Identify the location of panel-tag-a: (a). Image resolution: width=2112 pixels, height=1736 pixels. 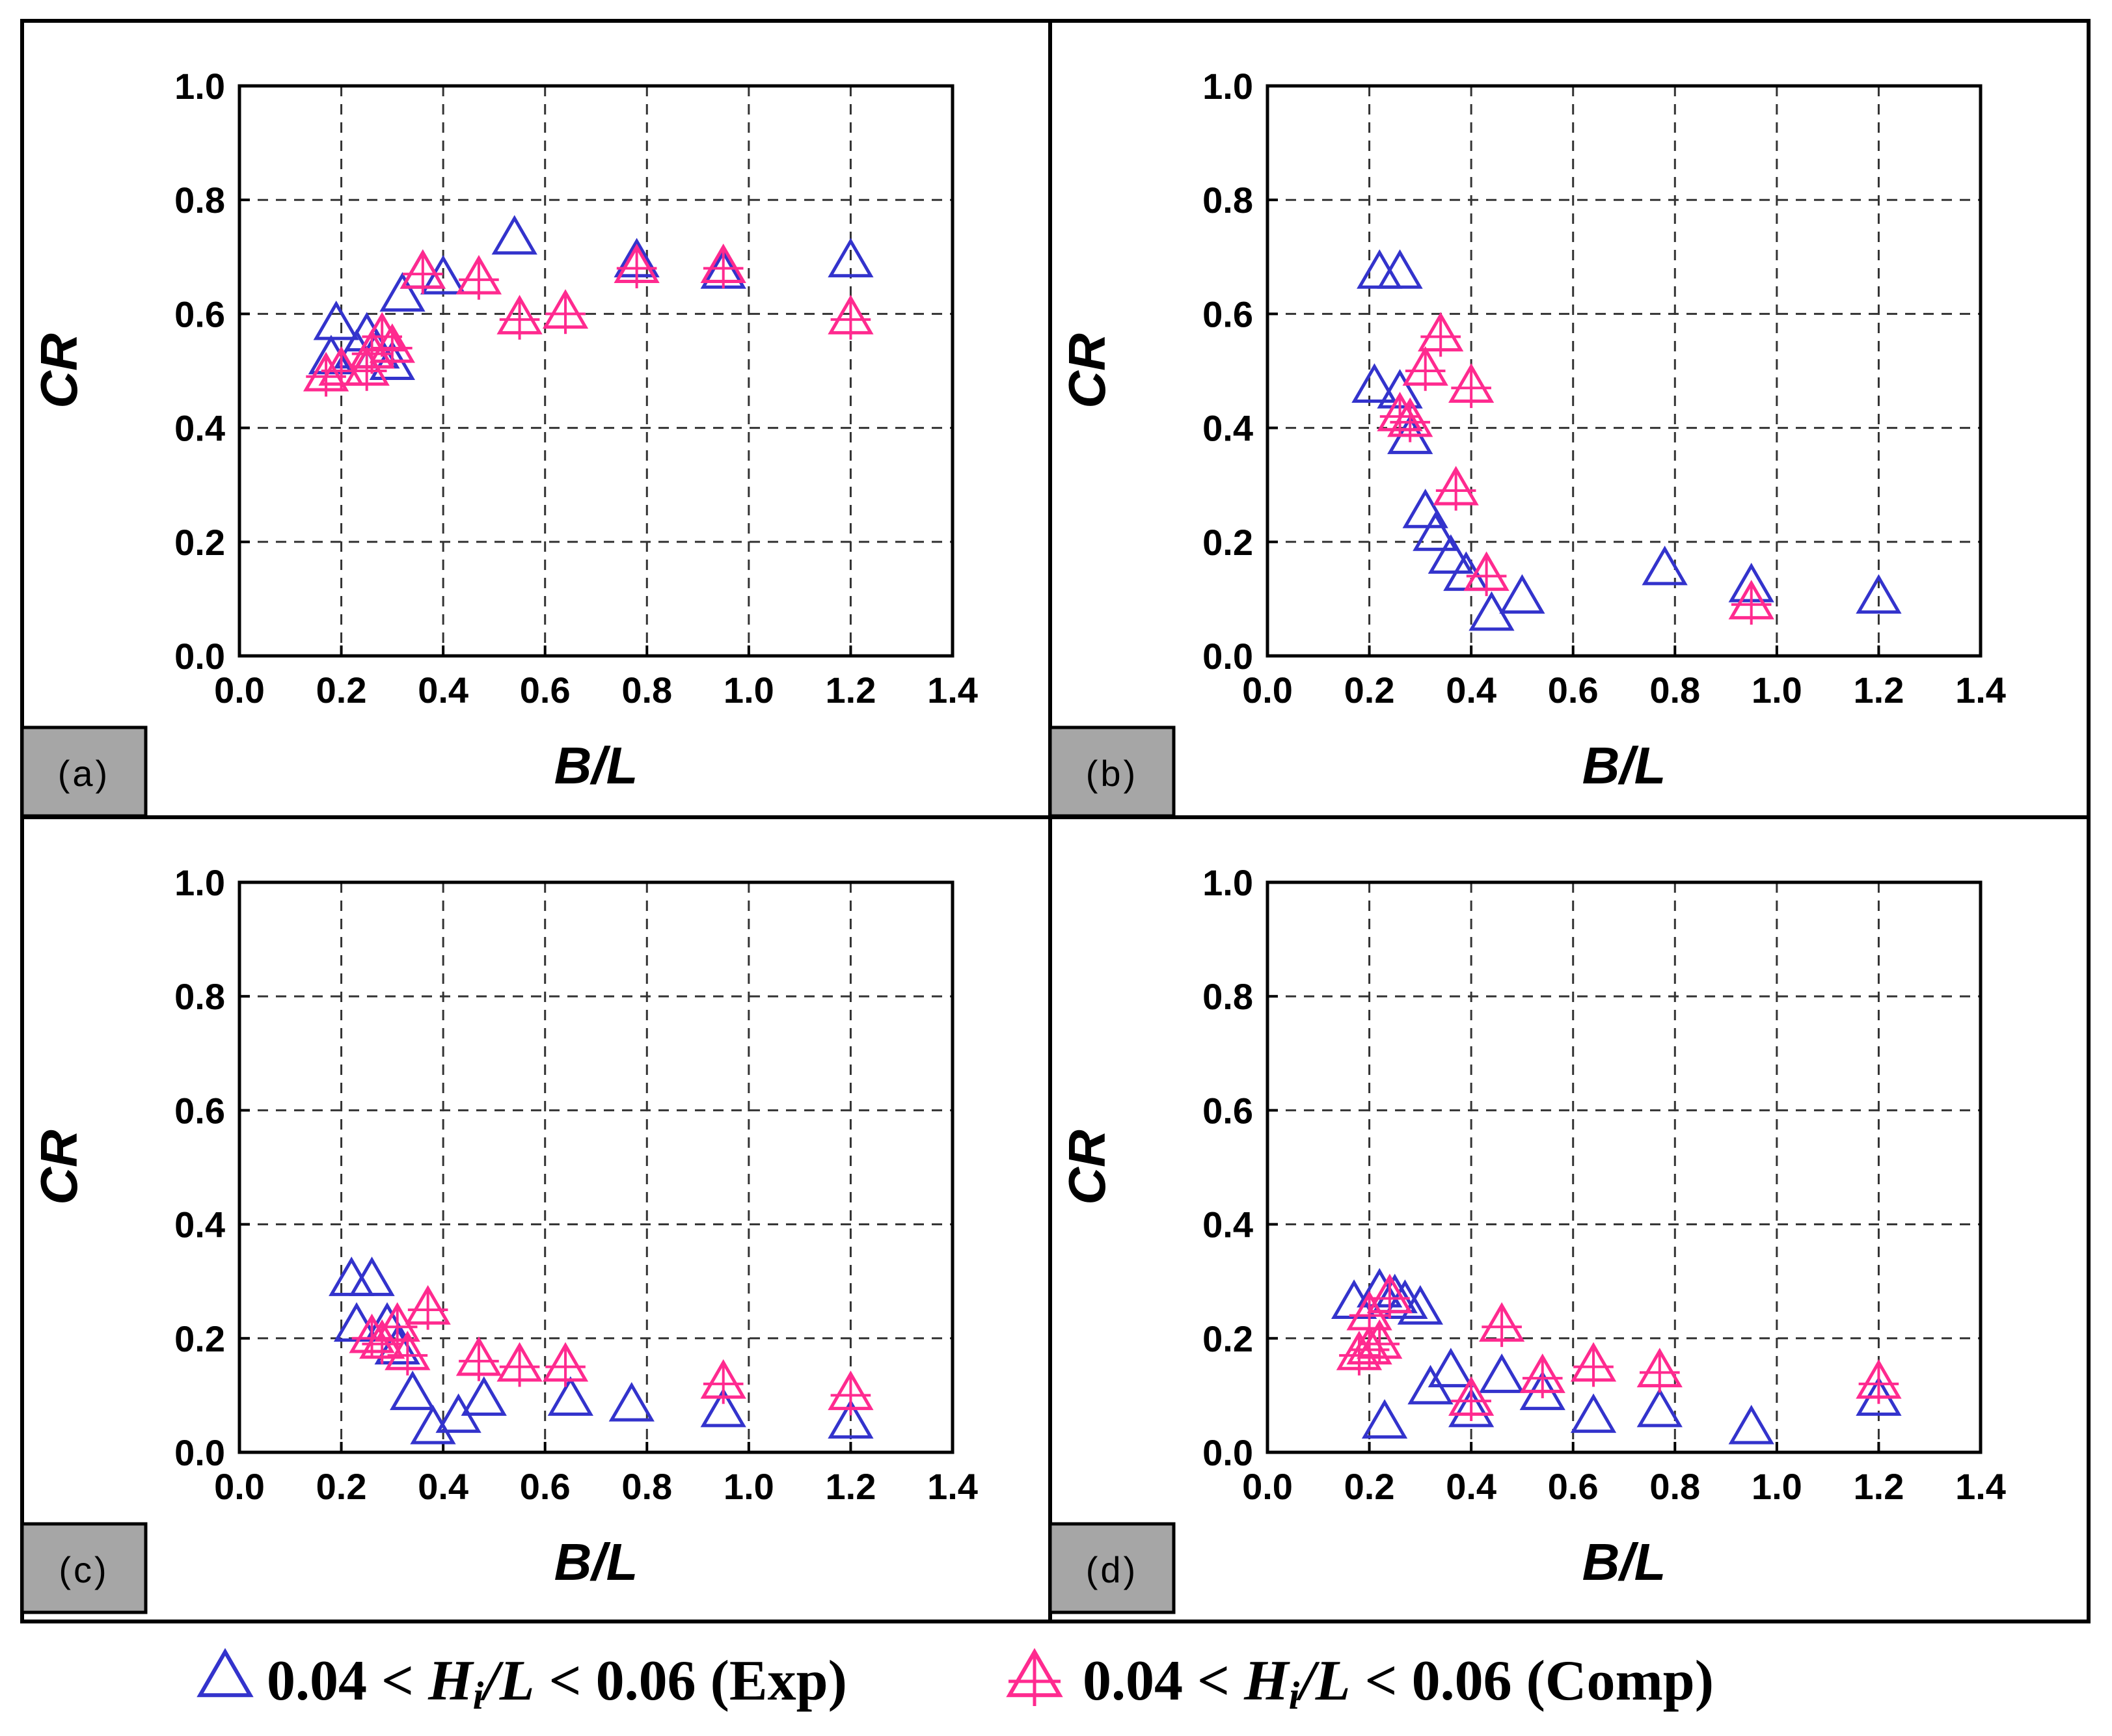
(84, 772).